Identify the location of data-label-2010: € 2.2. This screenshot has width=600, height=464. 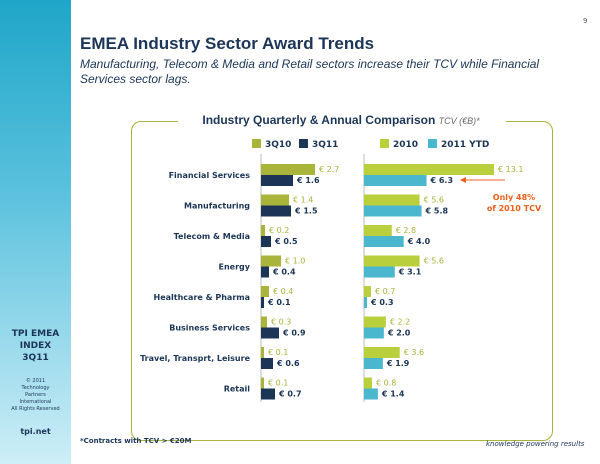
(400, 322).